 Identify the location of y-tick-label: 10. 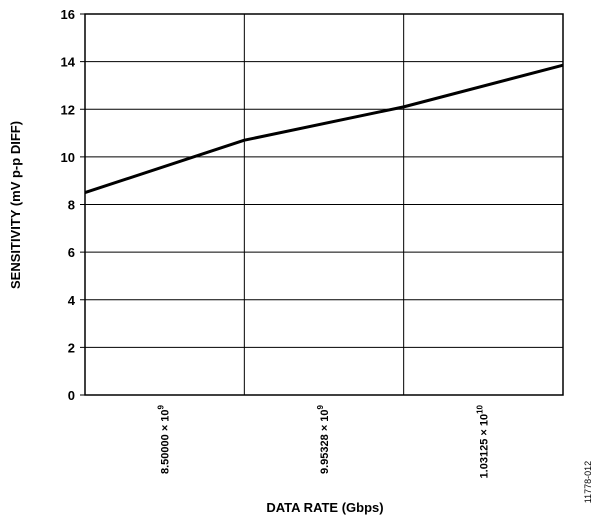
(68, 157).